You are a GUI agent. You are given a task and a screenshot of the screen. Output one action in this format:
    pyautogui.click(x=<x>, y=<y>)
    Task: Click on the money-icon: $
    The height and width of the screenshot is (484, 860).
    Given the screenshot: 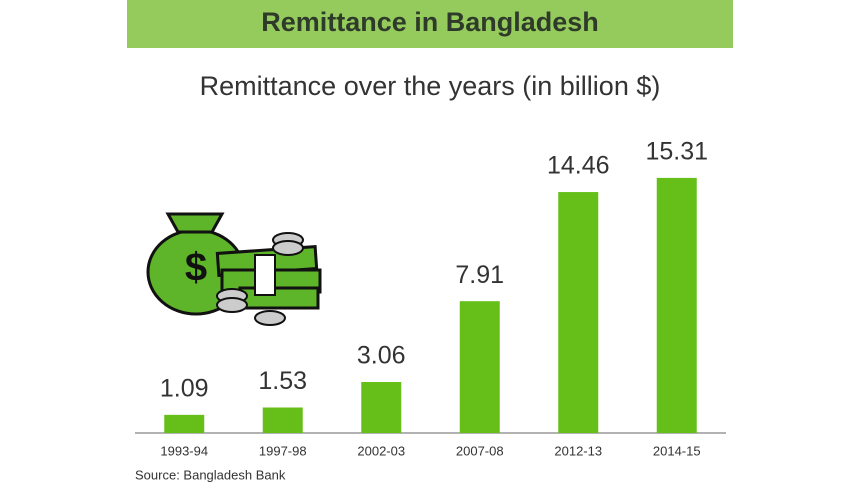 What is the action you would take?
    pyautogui.click(x=234, y=269)
    